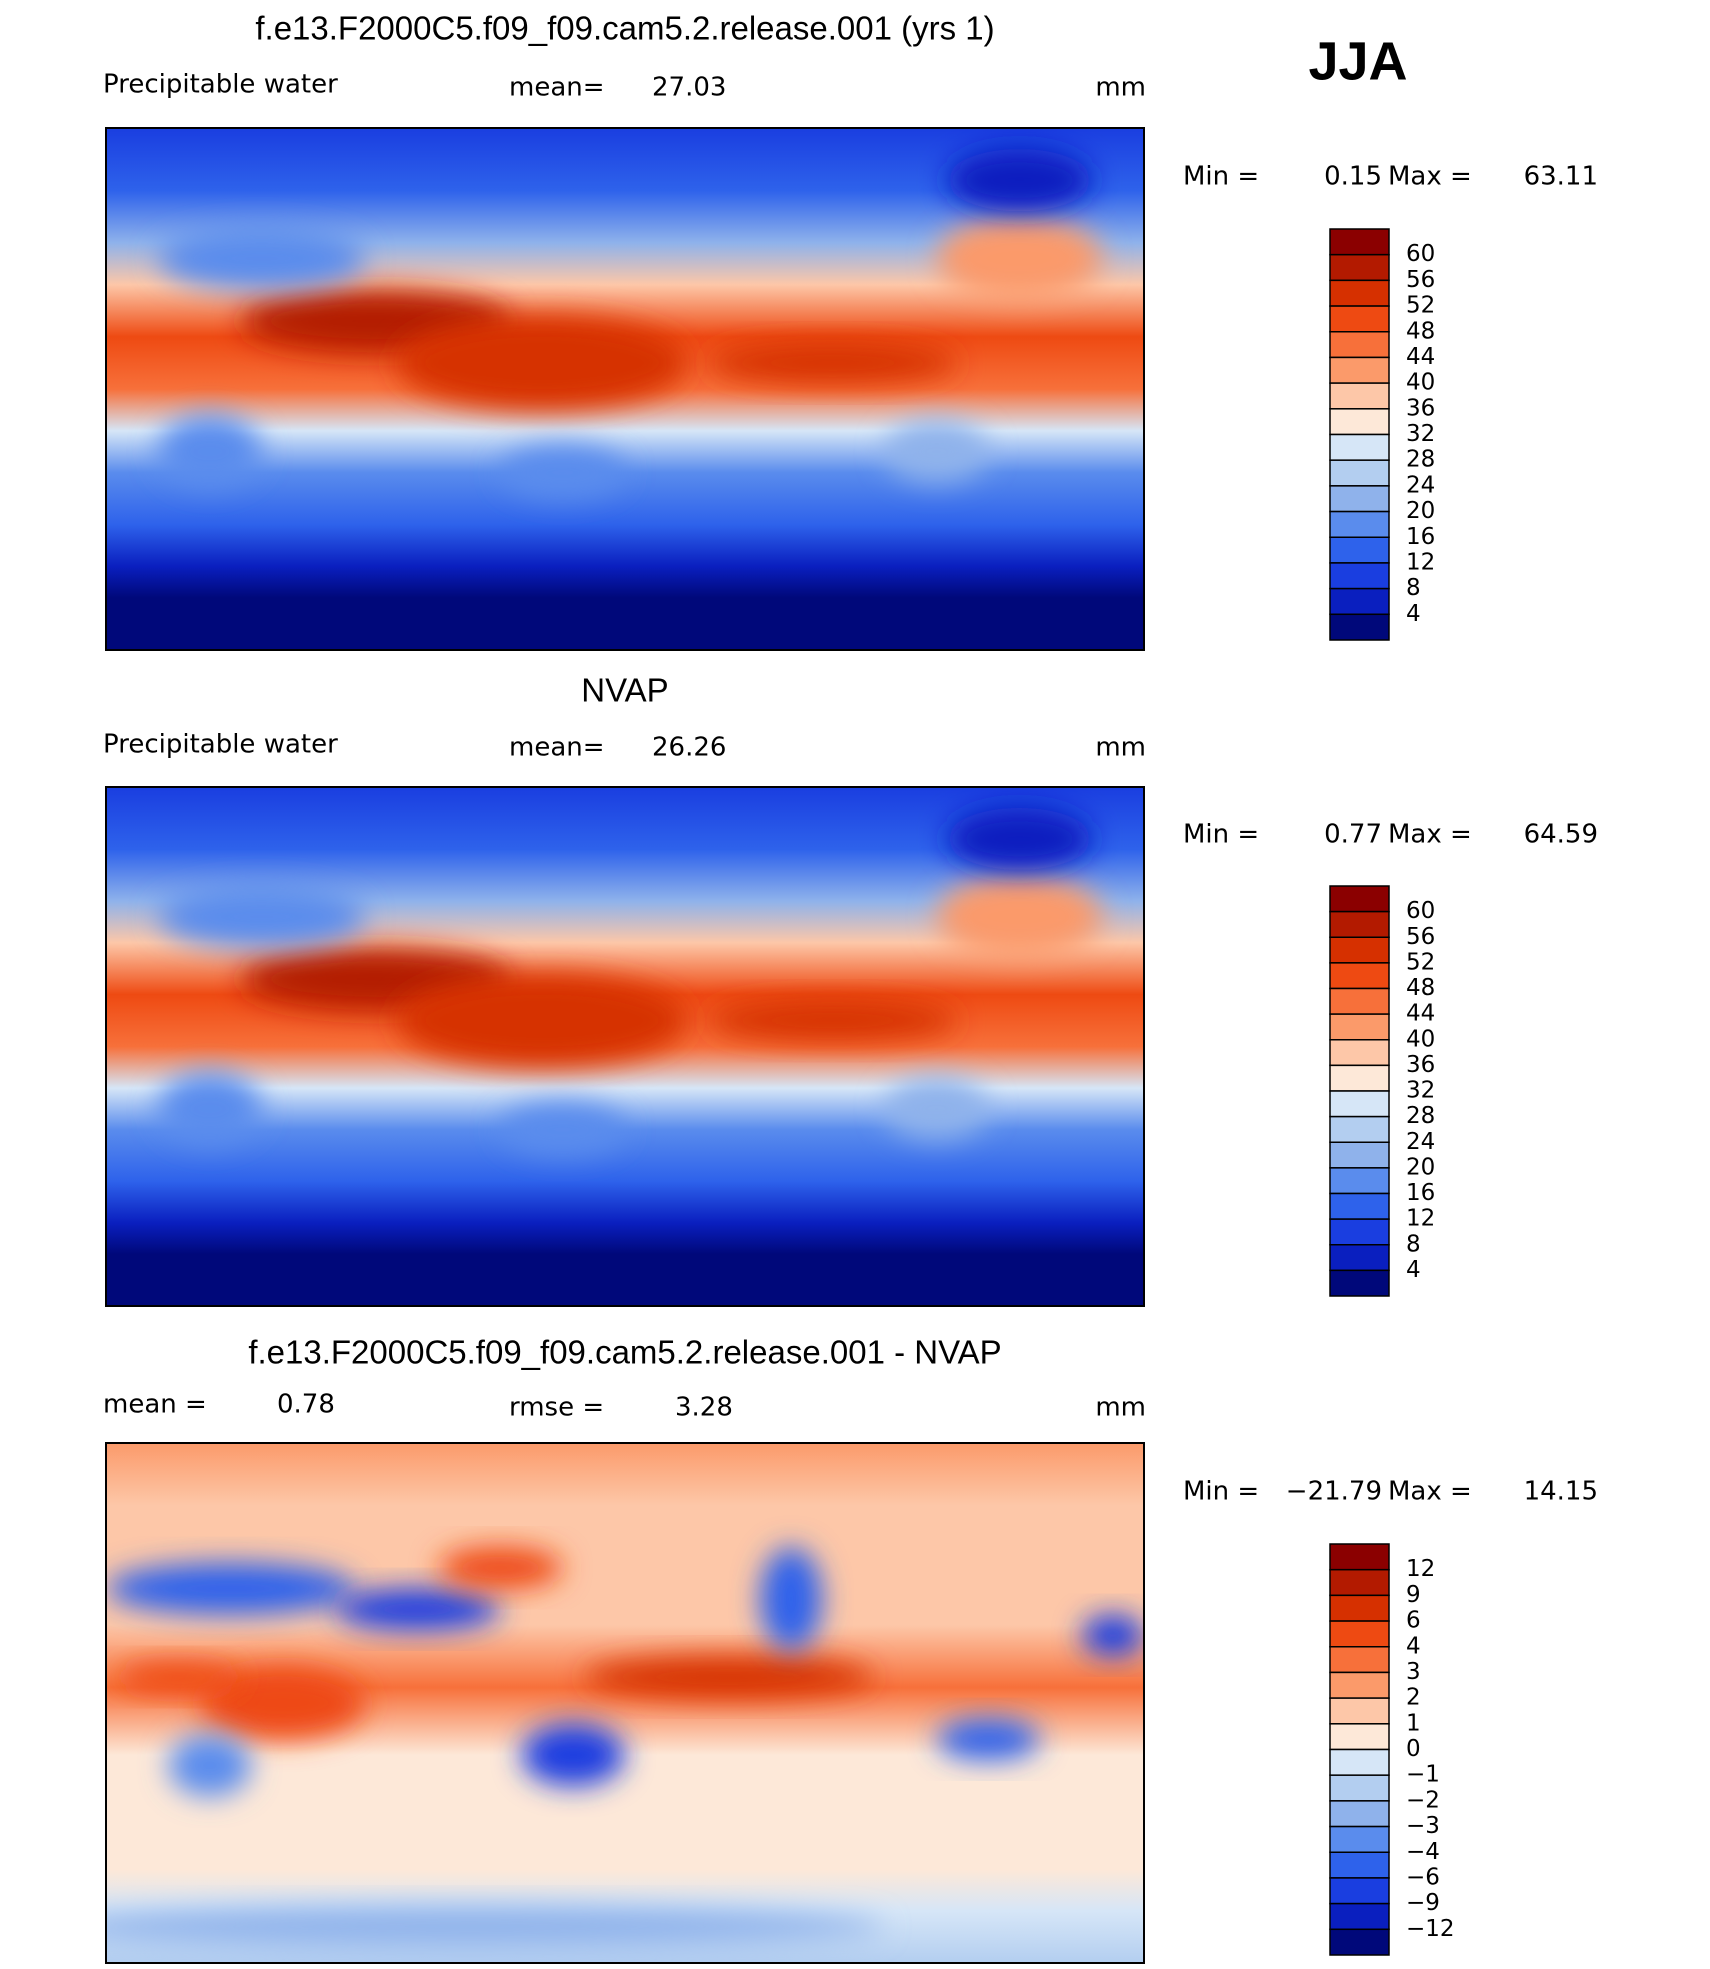 The width and height of the screenshot is (1710, 1969). What do you see at coordinates (1423, 1852) in the screenshot?
I see `colorbar-label: −4` at bounding box center [1423, 1852].